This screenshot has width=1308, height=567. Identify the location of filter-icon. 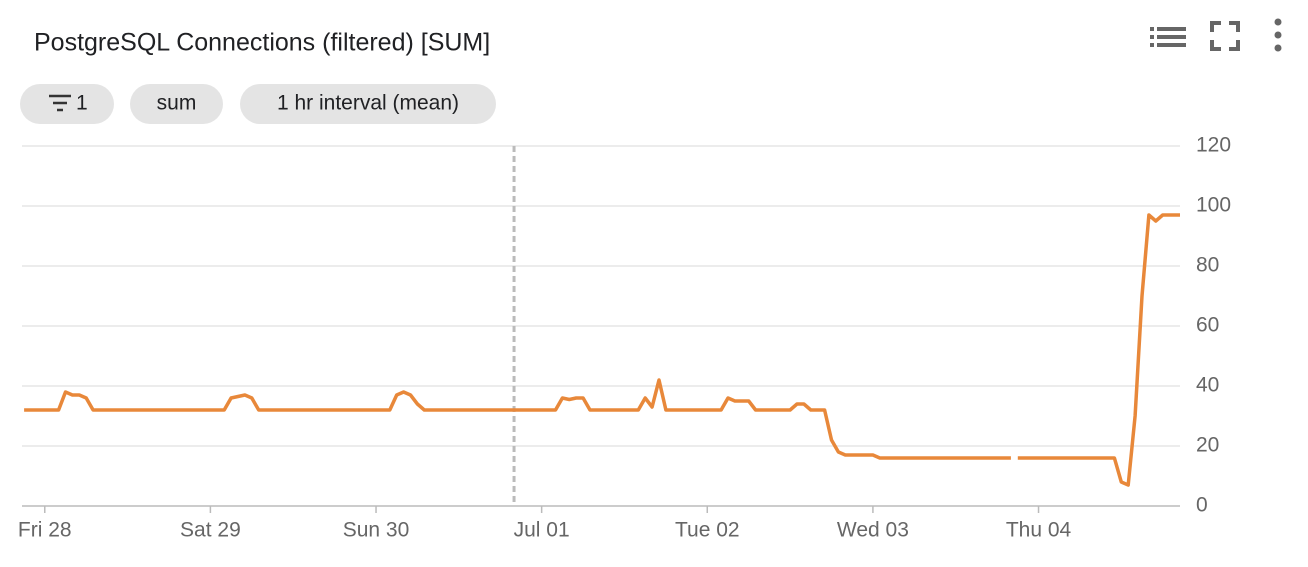
(60, 103).